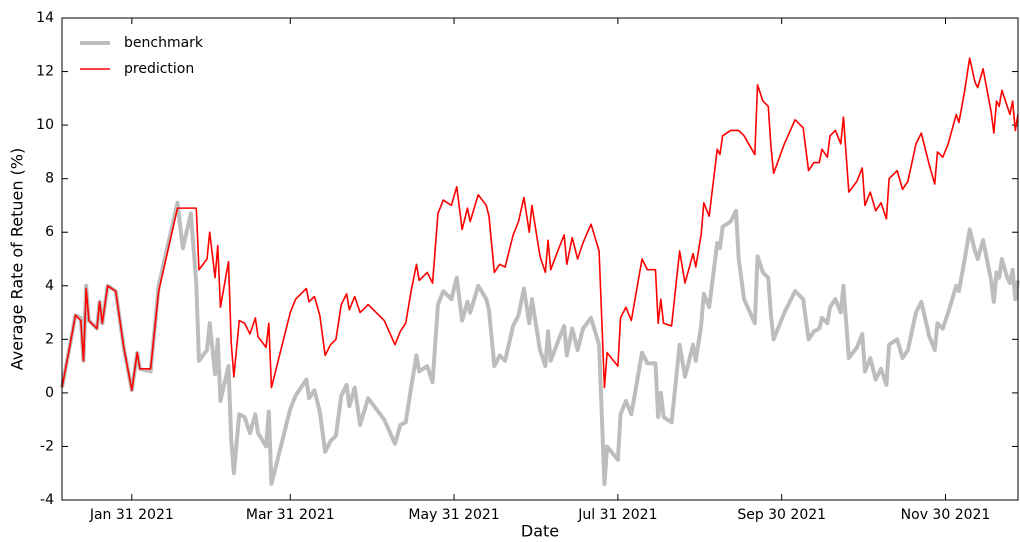 The width and height of the screenshot is (1020, 542). Describe the element at coordinates (617, 515) in the screenshot. I see `x-tick-label: Jul 31 2021` at that location.